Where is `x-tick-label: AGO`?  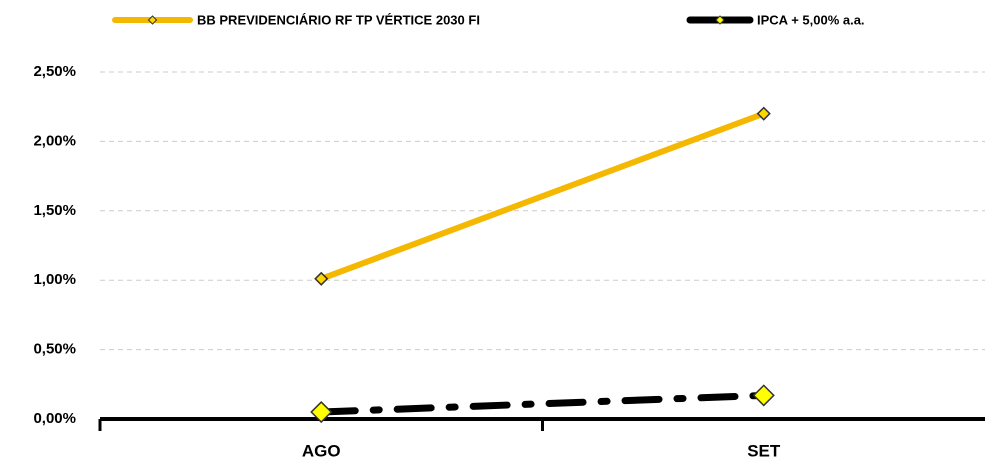
x-tick-label: AGO is located at coordinates (321, 450).